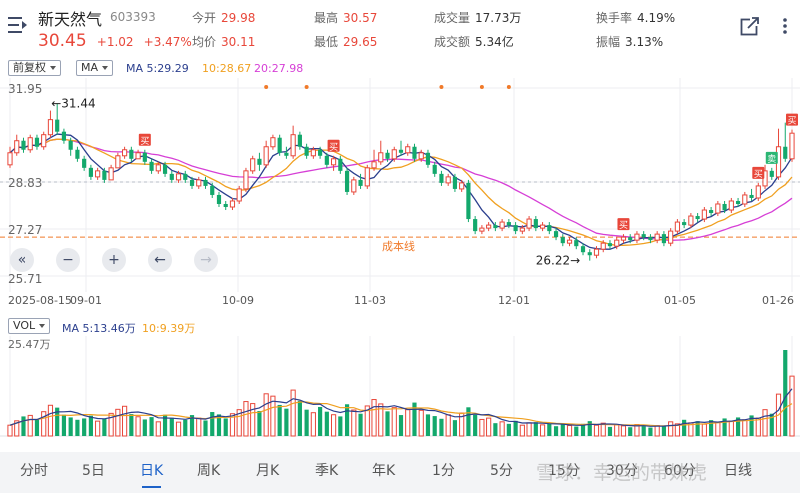  I want to click on stat-label: 成交量, so click(452, 18).